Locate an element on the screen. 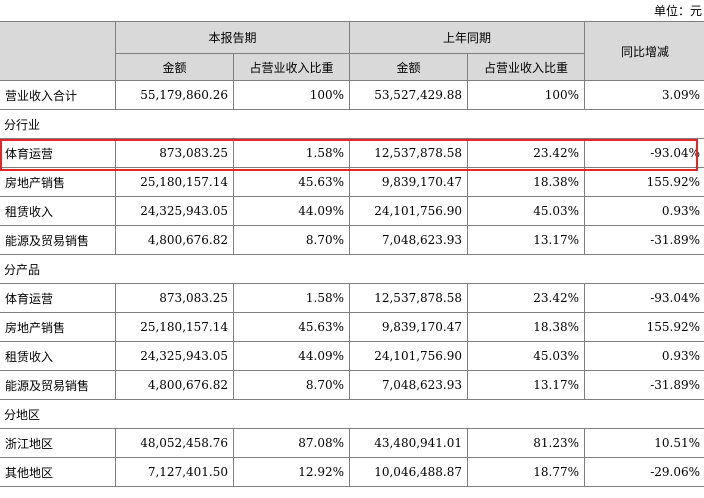  yoy-change-cell: 10.51% is located at coordinates (644, 443).